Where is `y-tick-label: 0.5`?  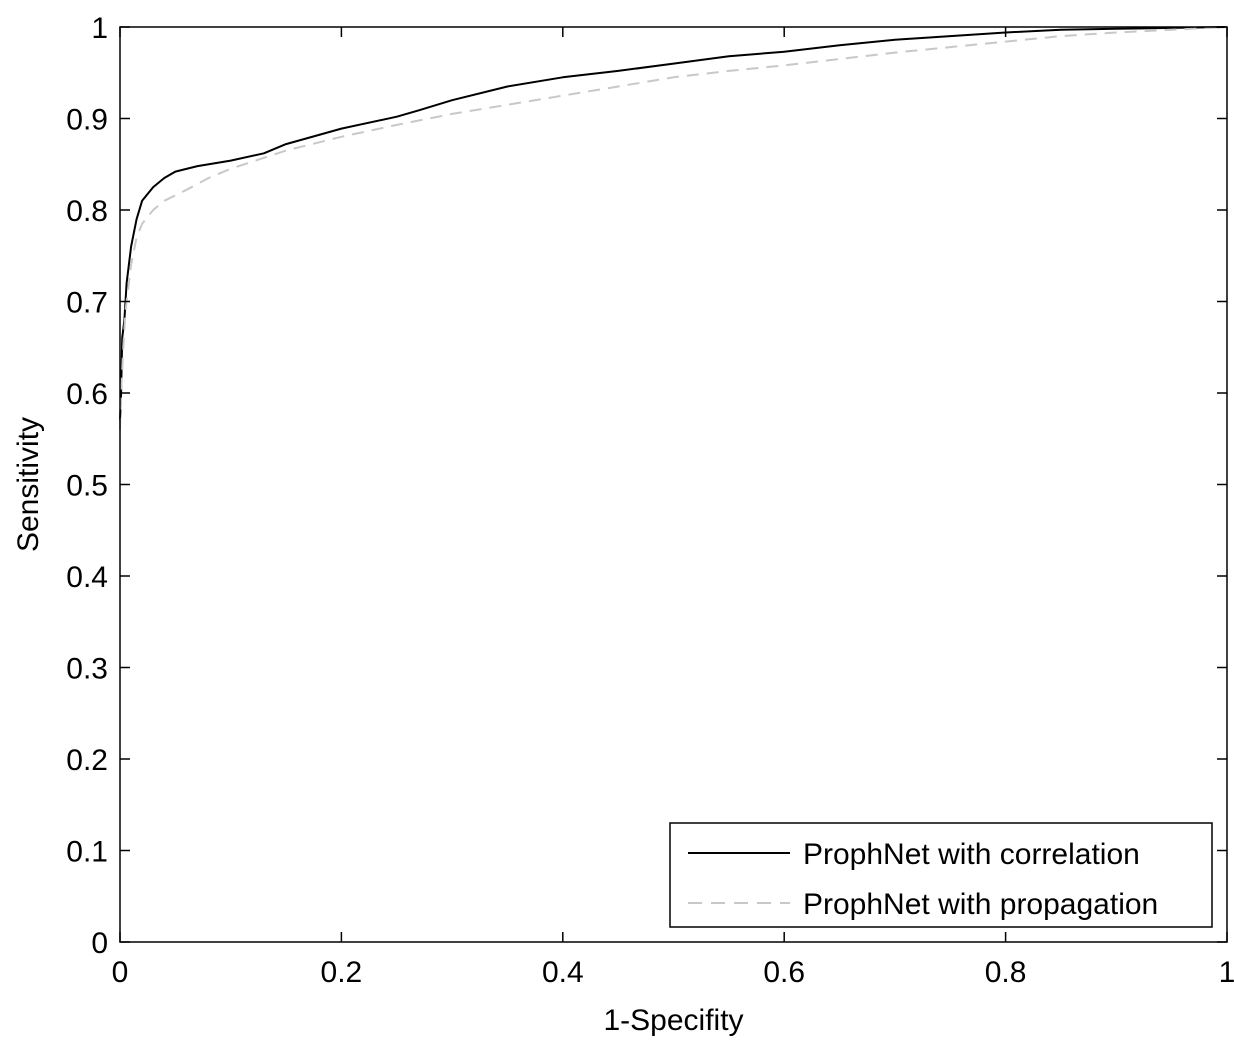
y-tick-label: 0.5 is located at coordinates (87, 486).